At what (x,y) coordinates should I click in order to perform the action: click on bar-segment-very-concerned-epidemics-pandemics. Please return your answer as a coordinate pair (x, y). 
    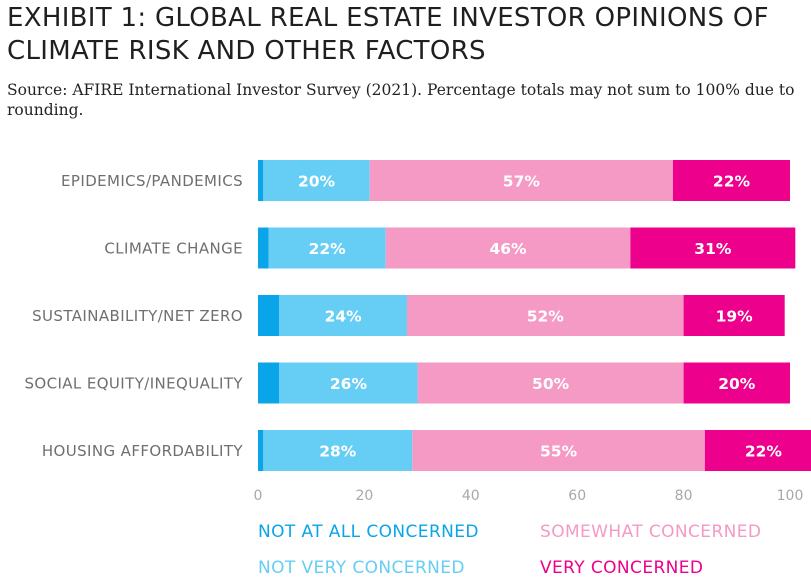
    Looking at the image, I should click on (731, 180).